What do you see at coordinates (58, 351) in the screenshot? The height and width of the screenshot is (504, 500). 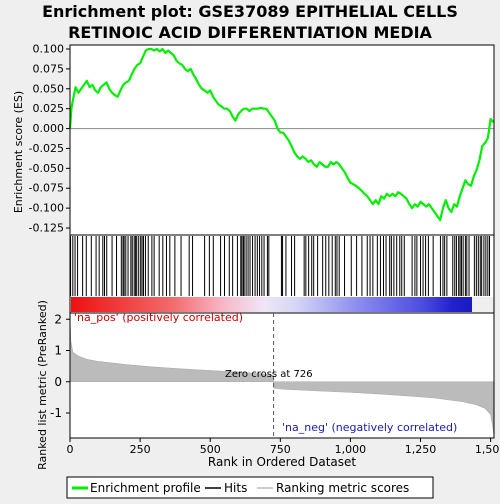 I see `ranking-y-tick-label: 1` at bounding box center [58, 351].